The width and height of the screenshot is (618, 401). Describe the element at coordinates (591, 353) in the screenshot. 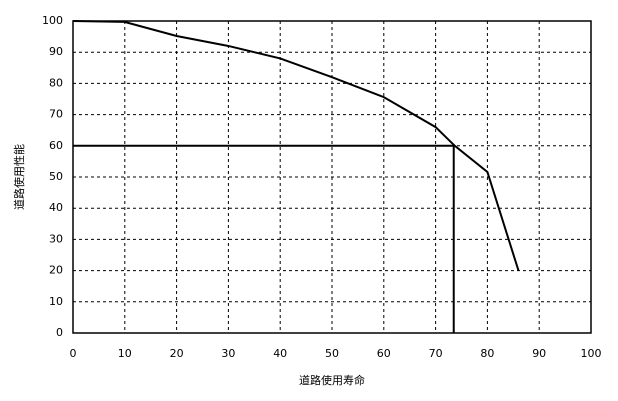

I see `x-tick-label: 100` at that location.